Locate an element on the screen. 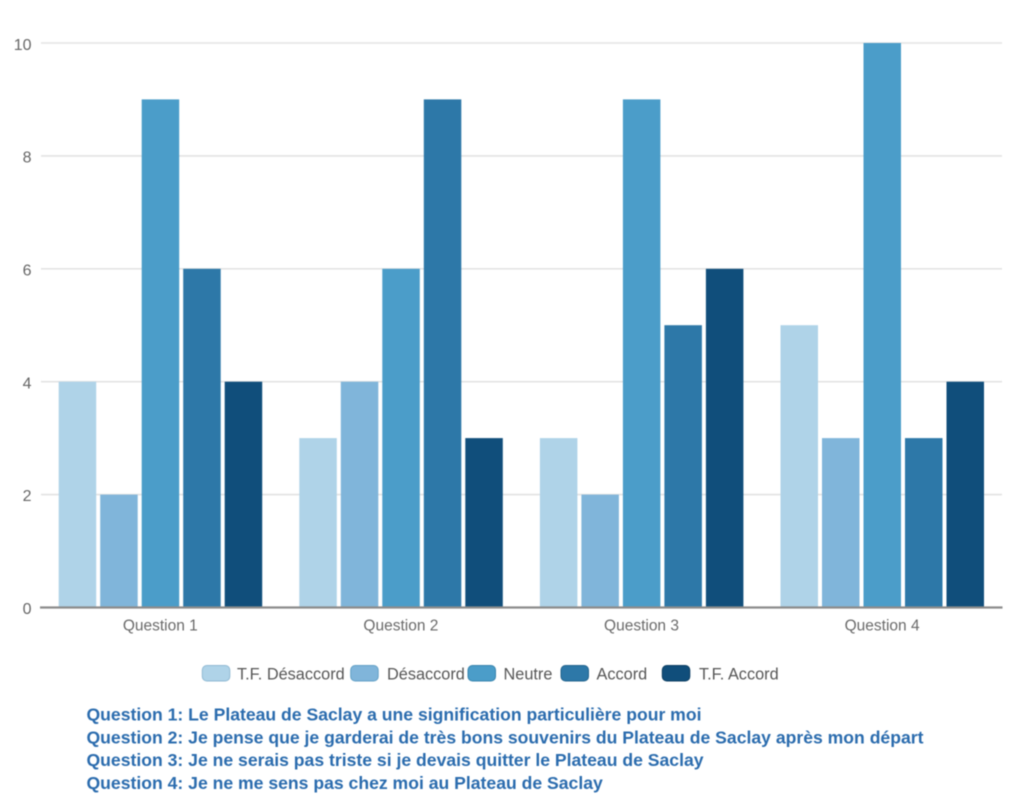  svg-text: Désaccord is located at coordinates (426, 674).